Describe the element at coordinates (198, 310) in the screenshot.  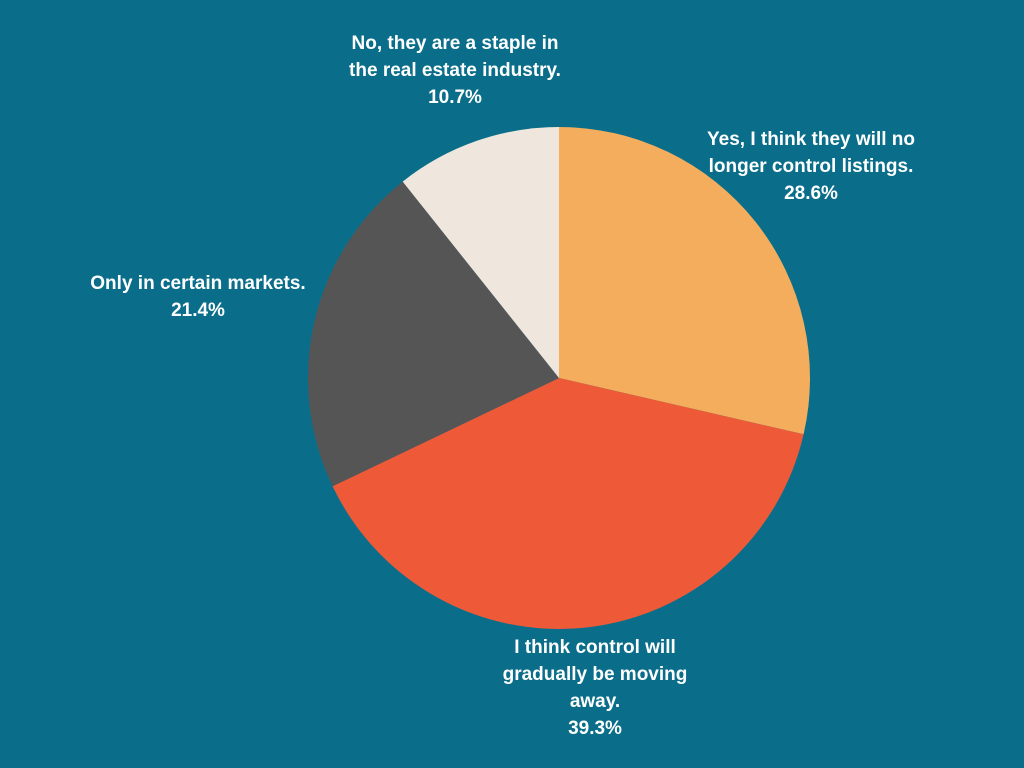
I see `slice-percent: 21.4%` at that location.